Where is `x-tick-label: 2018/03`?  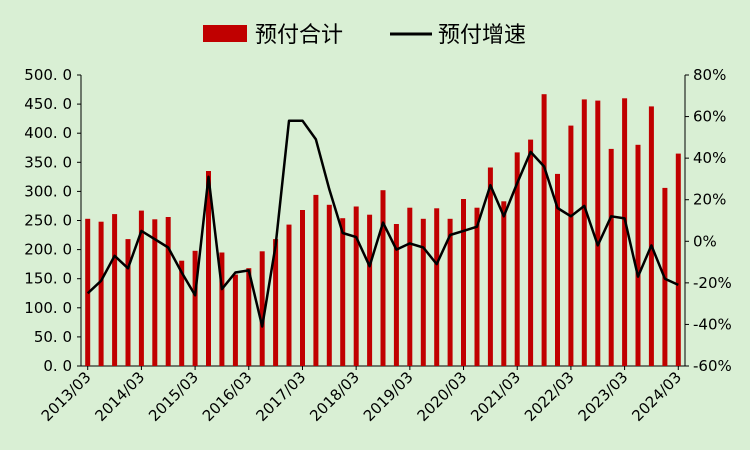 x-tick-label: 2018/03 is located at coordinates (334, 396).